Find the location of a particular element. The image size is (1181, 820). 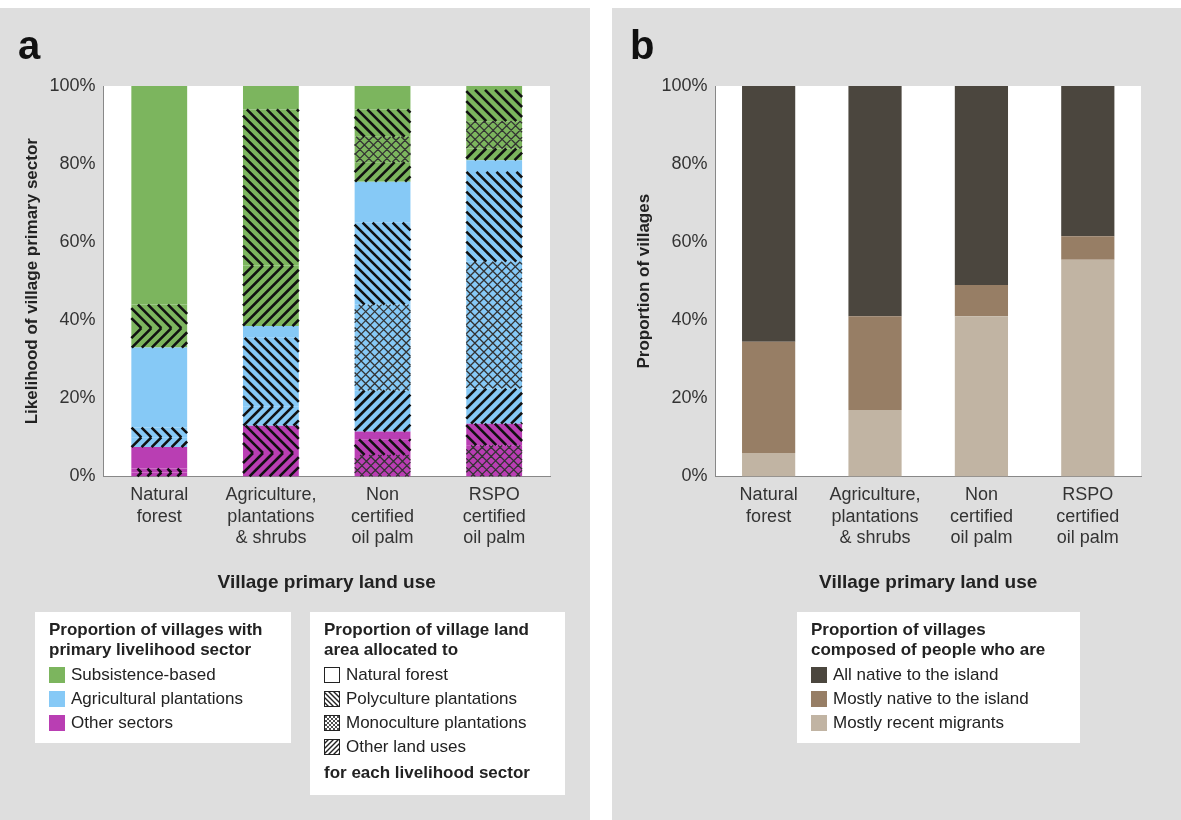

text: Natural forest is located at coordinates (397, 675).